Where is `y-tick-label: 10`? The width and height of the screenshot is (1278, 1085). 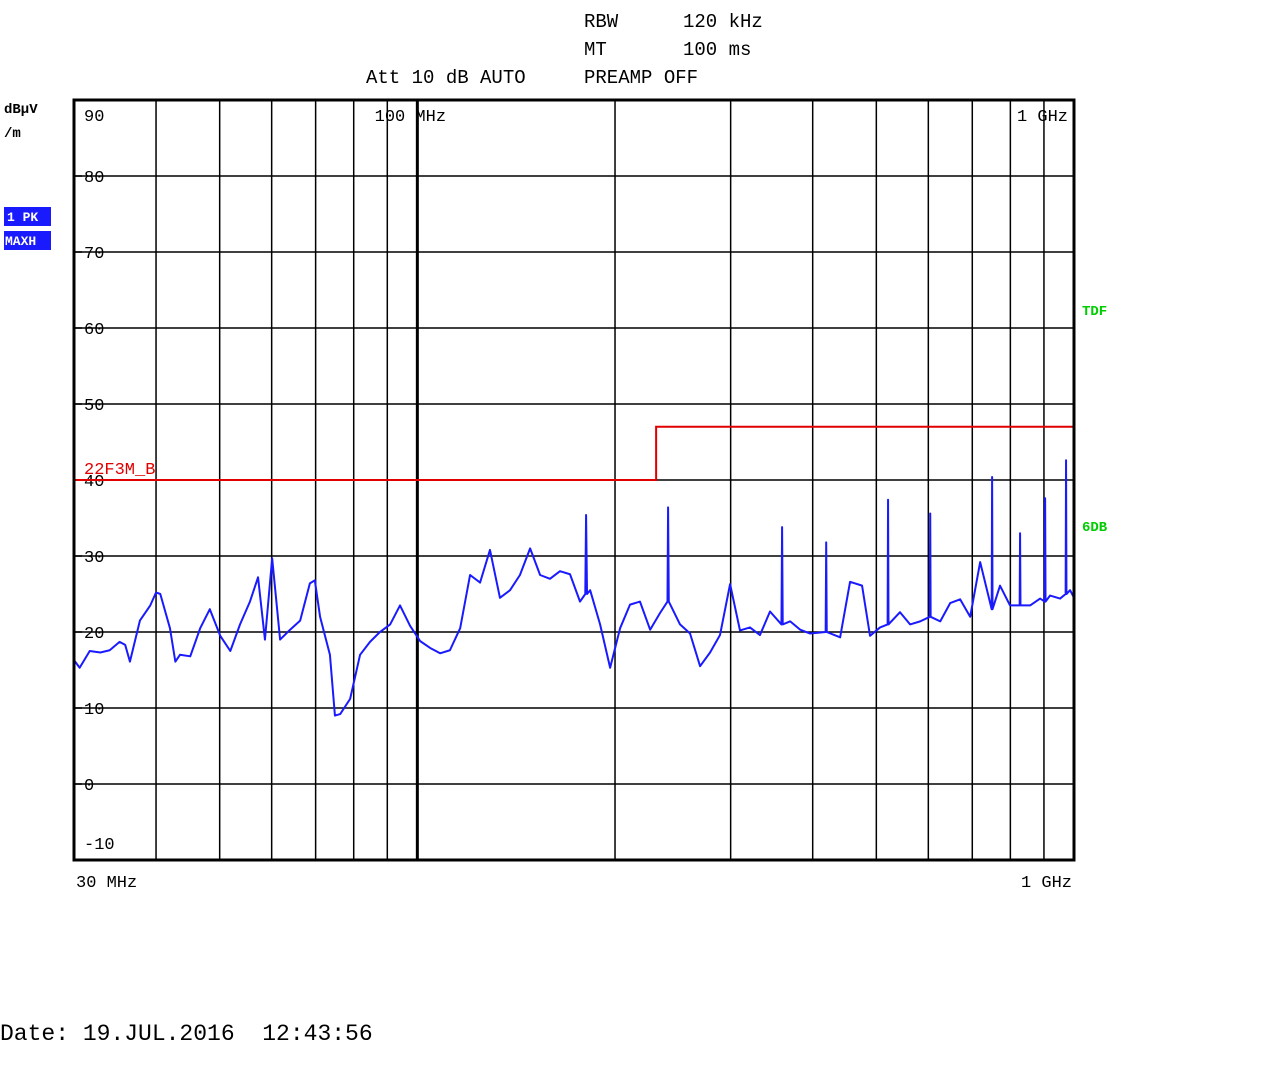
y-tick-label: 10 is located at coordinates (94, 710).